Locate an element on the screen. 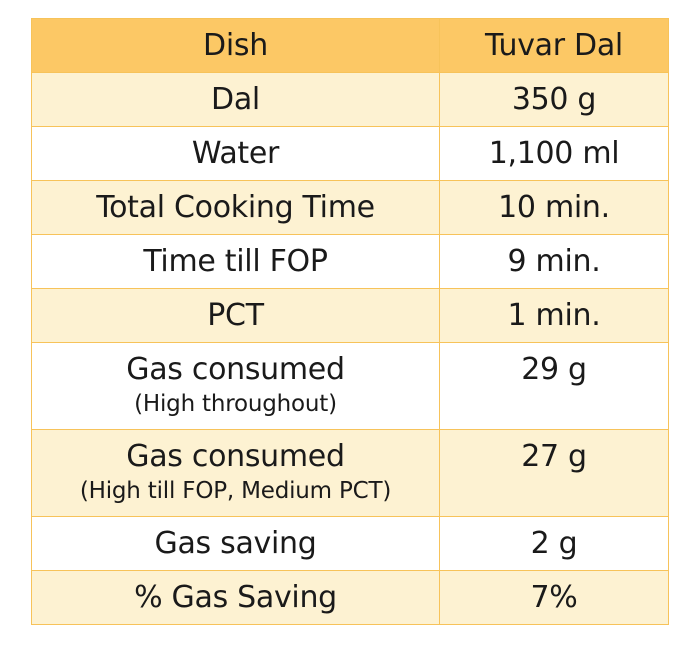 Image resolution: width=697 pixels, height=654 pixels. table-row: Gas consumed (High throughout) 29 g is located at coordinates (350, 386).